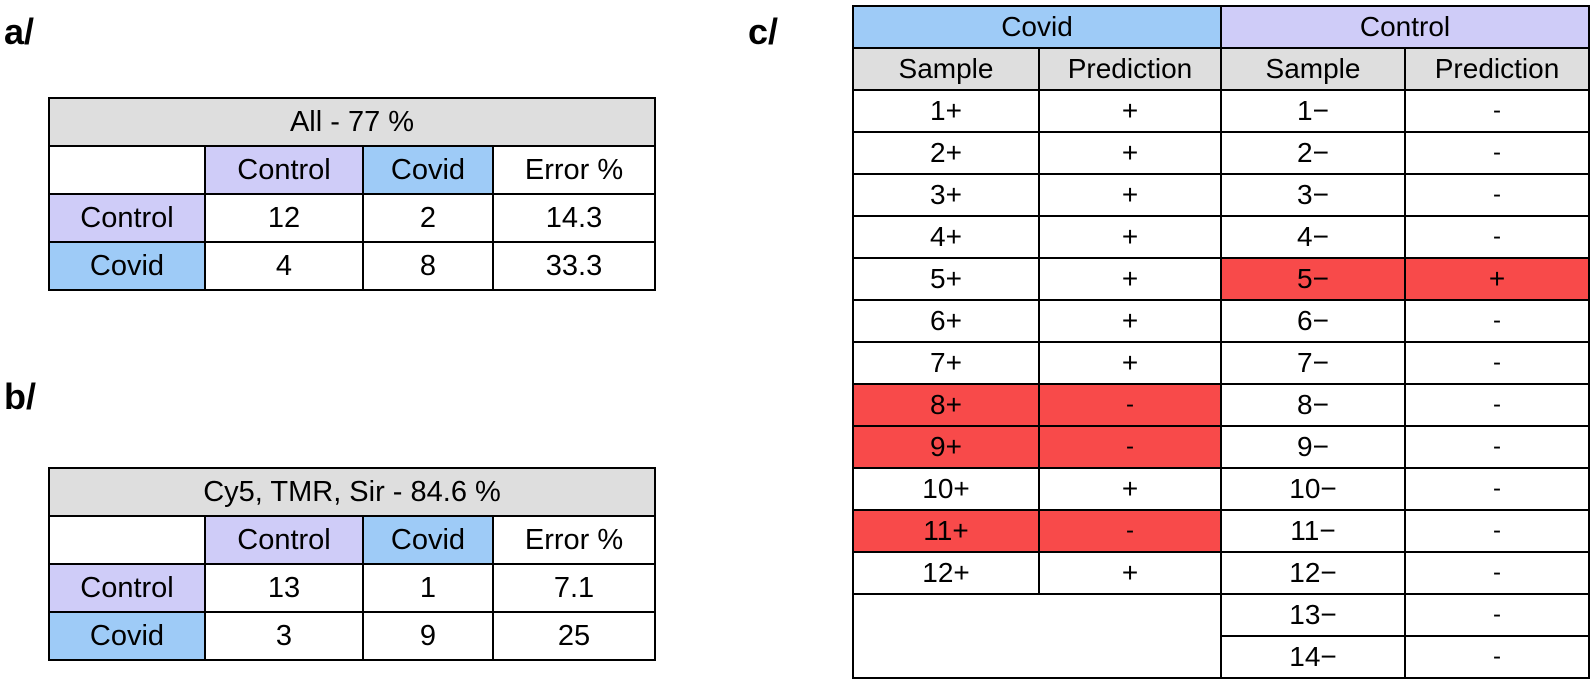 This screenshot has height=700, width=1595. What do you see at coordinates (1497, 279) in the screenshot?
I see `control-prediction-cell: +` at bounding box center [1497, 279].